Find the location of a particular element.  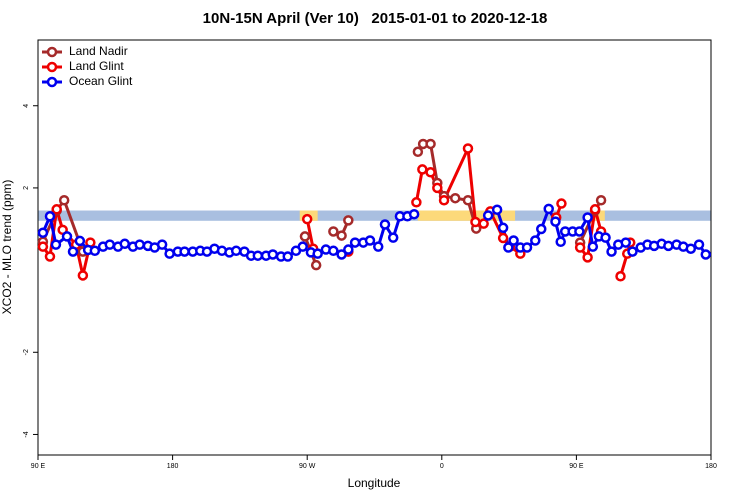

series-line is located at coordinates (63, 225).